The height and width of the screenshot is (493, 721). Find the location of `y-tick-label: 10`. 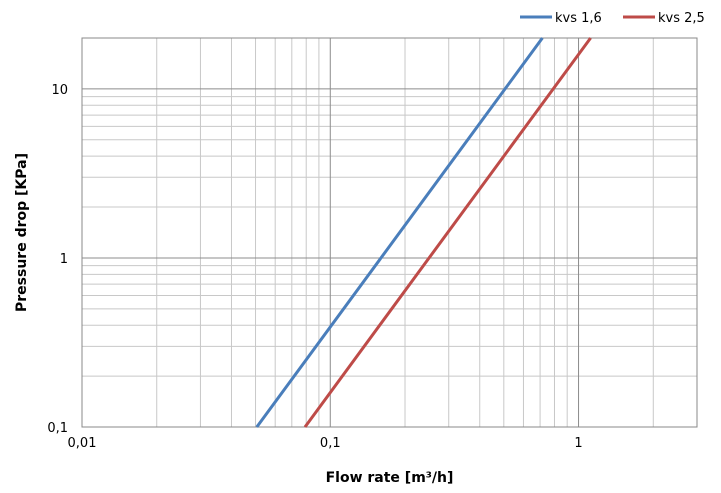

y-tick-label: 10 is located at coordinates (59, 90).